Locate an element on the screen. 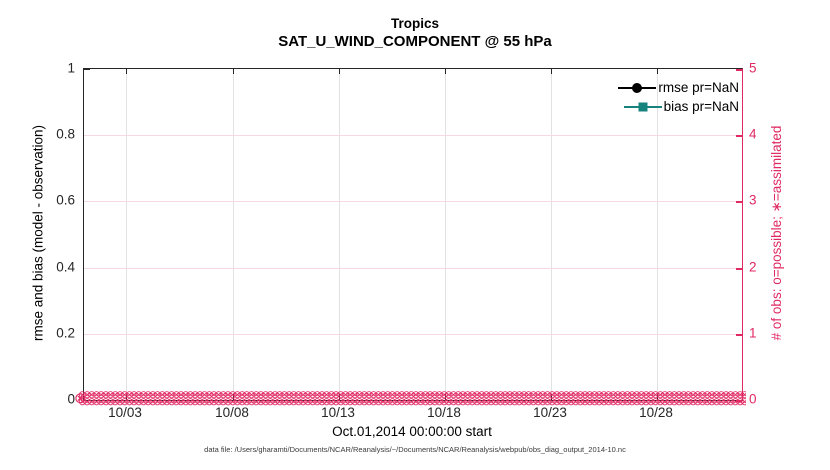  left-y-tick-label: 0.8 is located at coordinates (65, 134).